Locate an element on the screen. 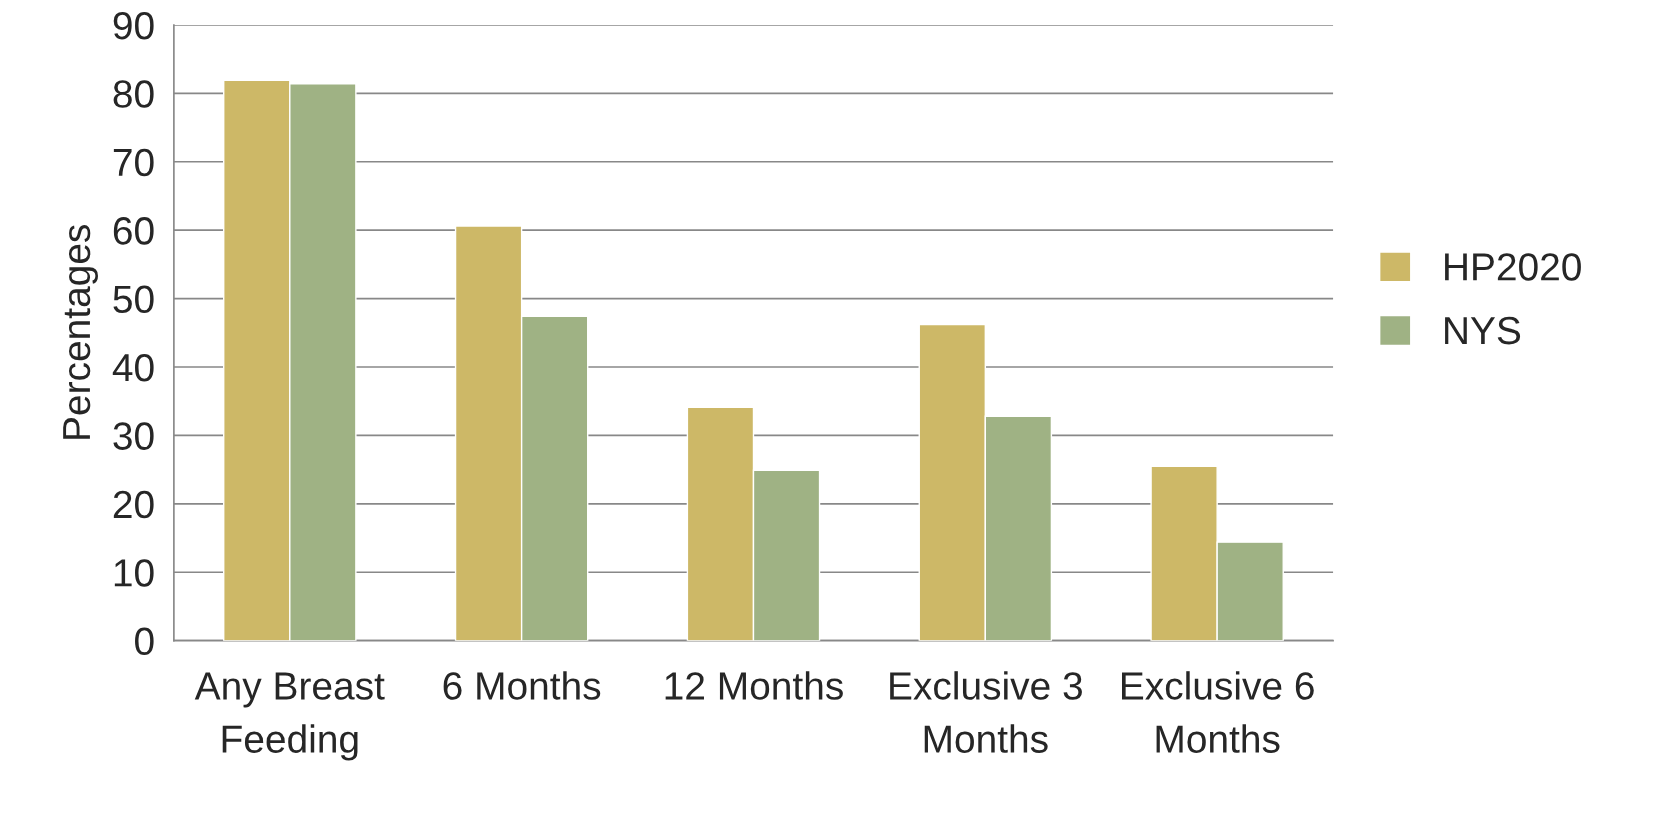 The width and height of the screenshot is (1656, 832). y-tick-label: 40 is located at coordinates (133, 367).